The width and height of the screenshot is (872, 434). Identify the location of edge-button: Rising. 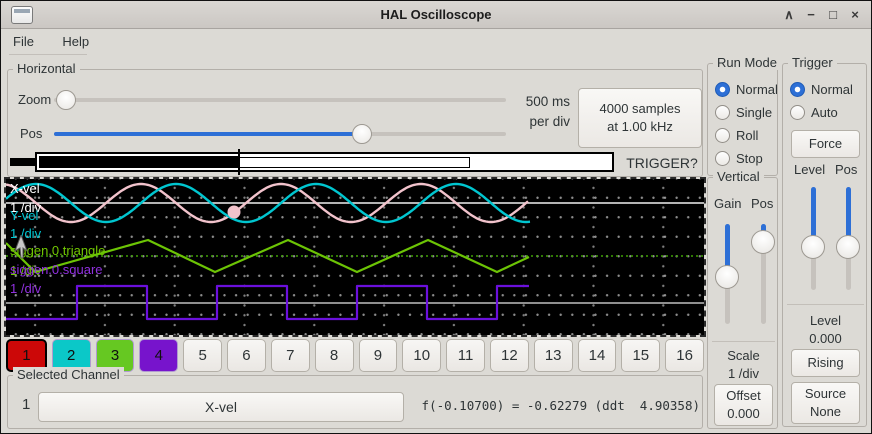
(825, 363).